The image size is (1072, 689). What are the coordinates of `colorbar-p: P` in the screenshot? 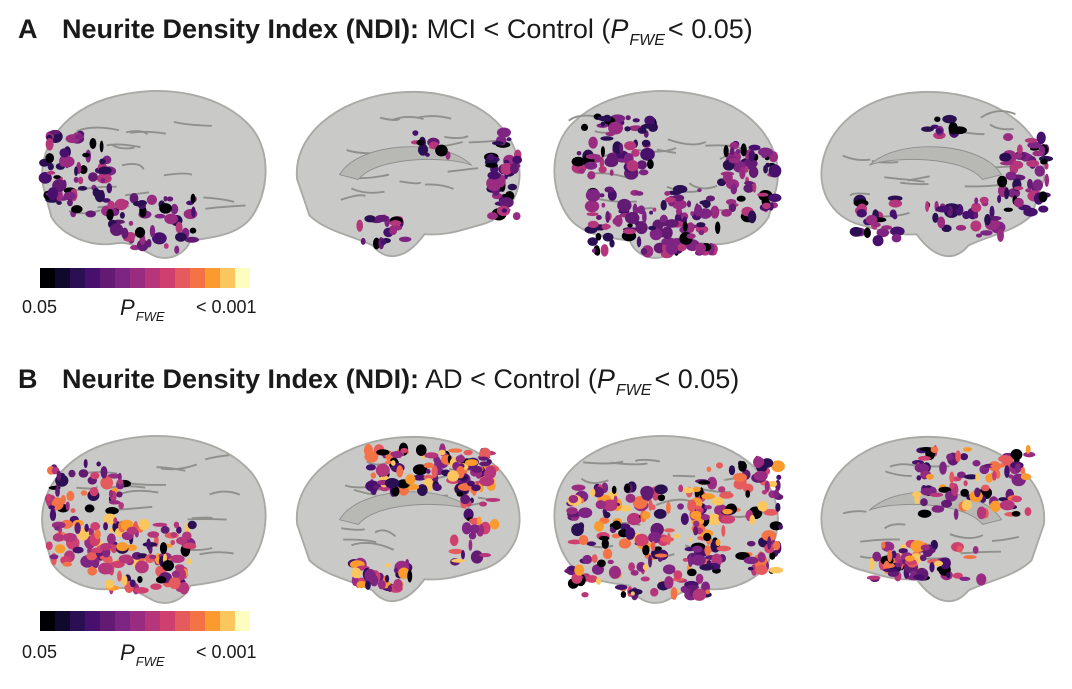 It's located at (127, 307).